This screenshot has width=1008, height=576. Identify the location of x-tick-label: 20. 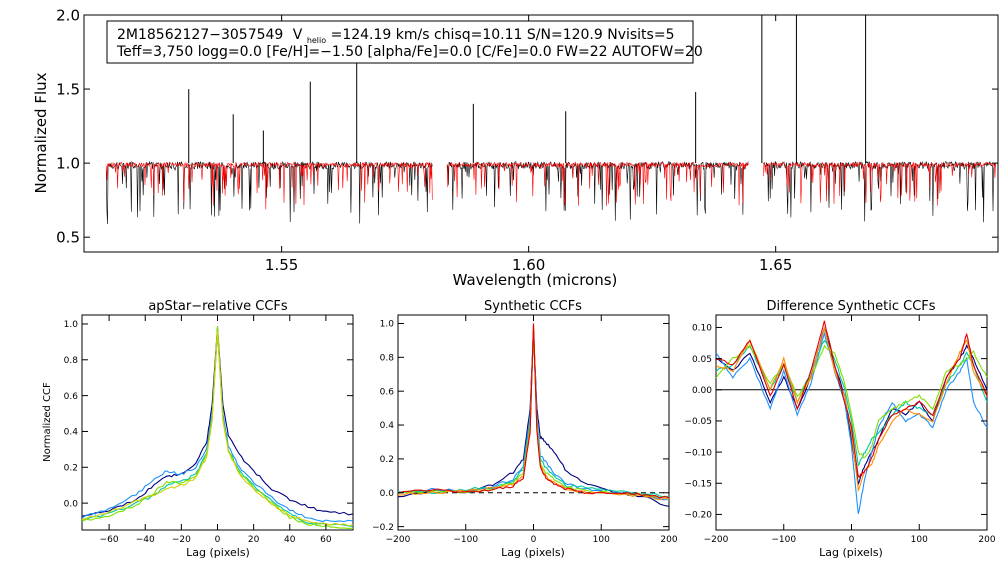
(254, 540).